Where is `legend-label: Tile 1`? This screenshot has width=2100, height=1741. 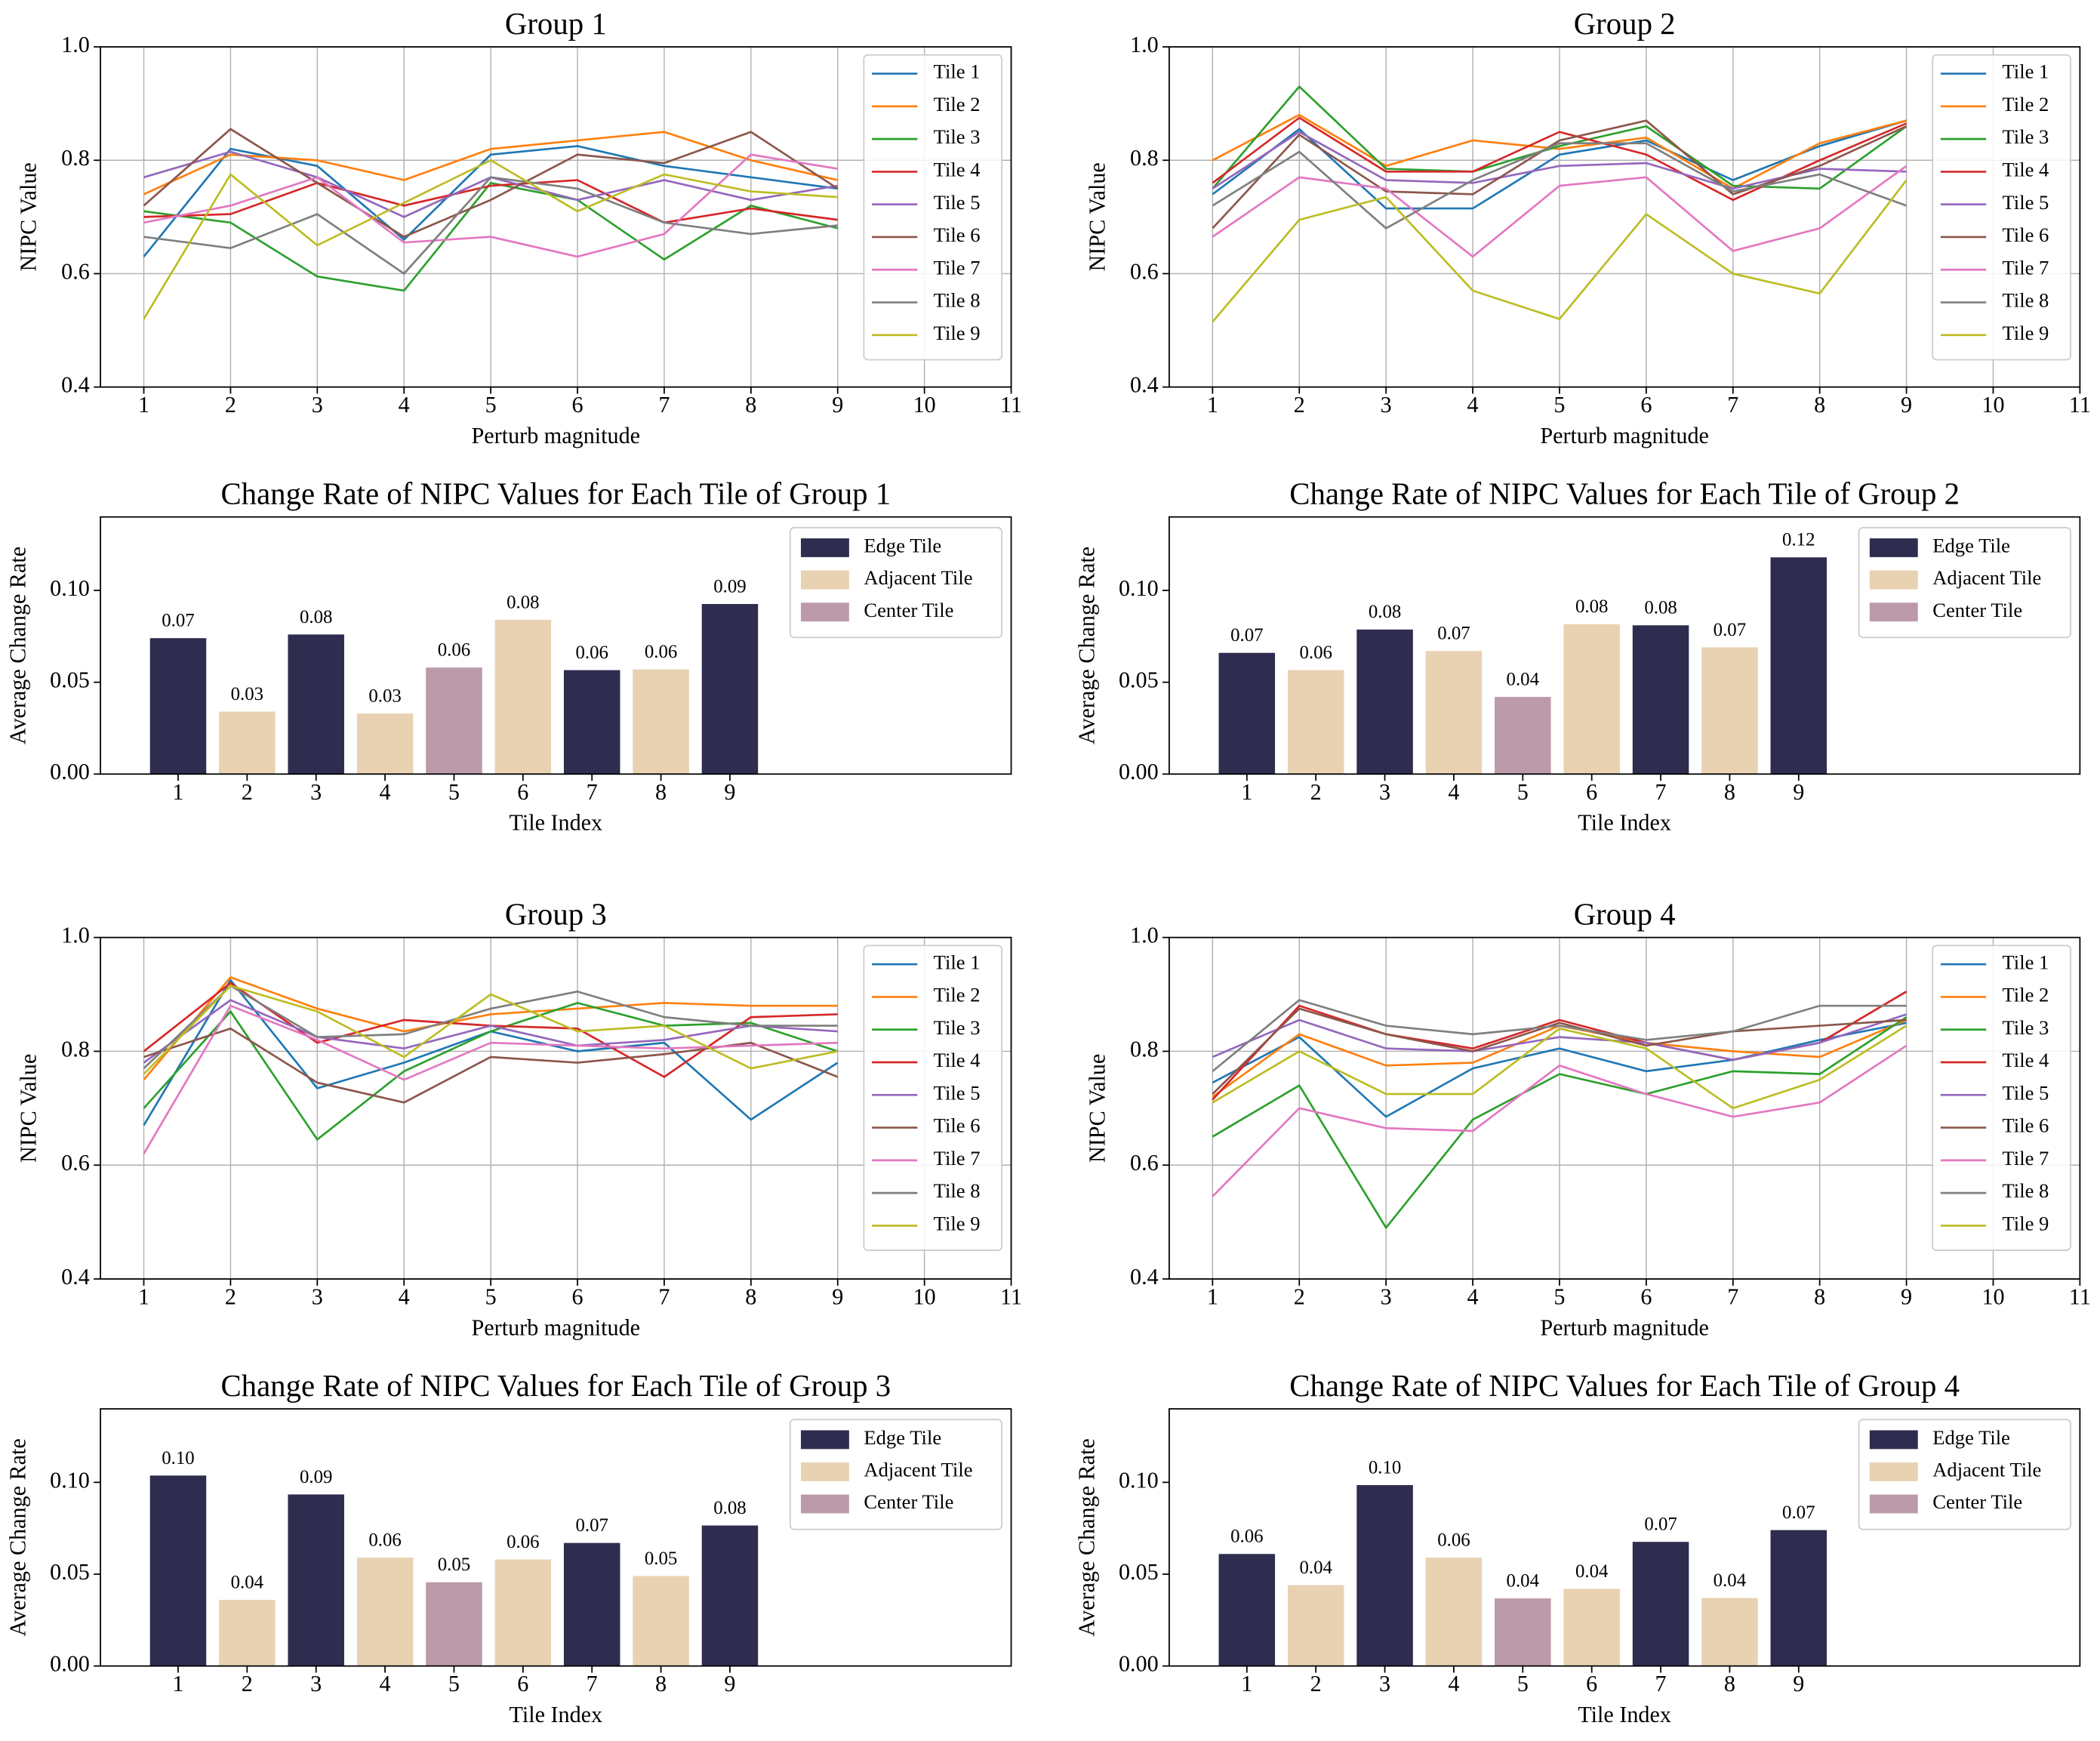
legend-label: Tile 1 is located at coordinates (958, 962).